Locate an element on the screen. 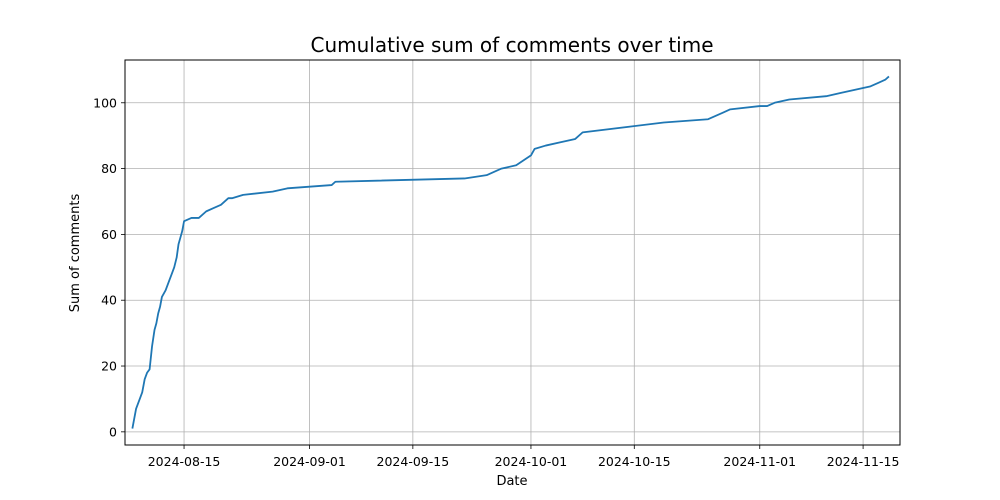 This screenshot has width=1000, height=500. x-tick-label: 2024-11-15 is located at coordinates (863, 461).